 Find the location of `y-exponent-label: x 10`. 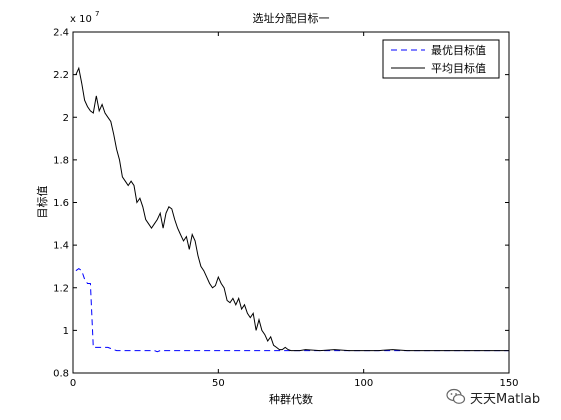

y-exponent-label: x 10 is located at coordinates (81, 19).